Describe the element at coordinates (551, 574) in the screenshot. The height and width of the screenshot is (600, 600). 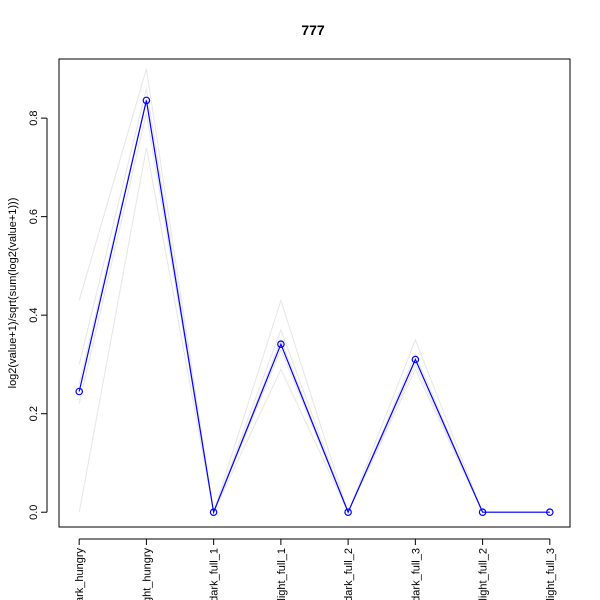
I see `x-tick-label: light_full_3` at that location.